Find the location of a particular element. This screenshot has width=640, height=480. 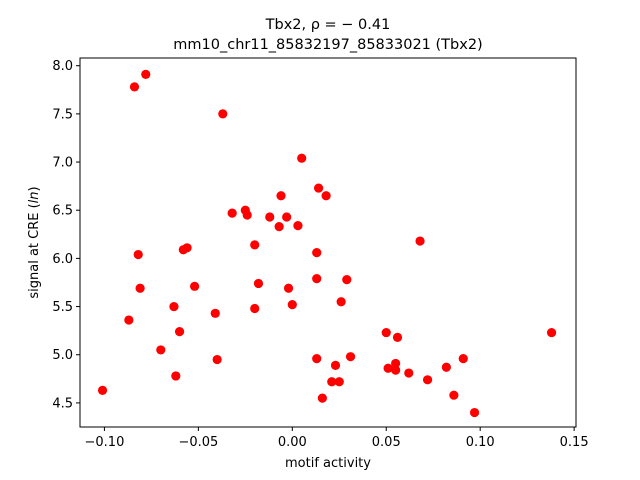

y-axis-label: signal at CRE (ln) is located at coordinates (34, 242).